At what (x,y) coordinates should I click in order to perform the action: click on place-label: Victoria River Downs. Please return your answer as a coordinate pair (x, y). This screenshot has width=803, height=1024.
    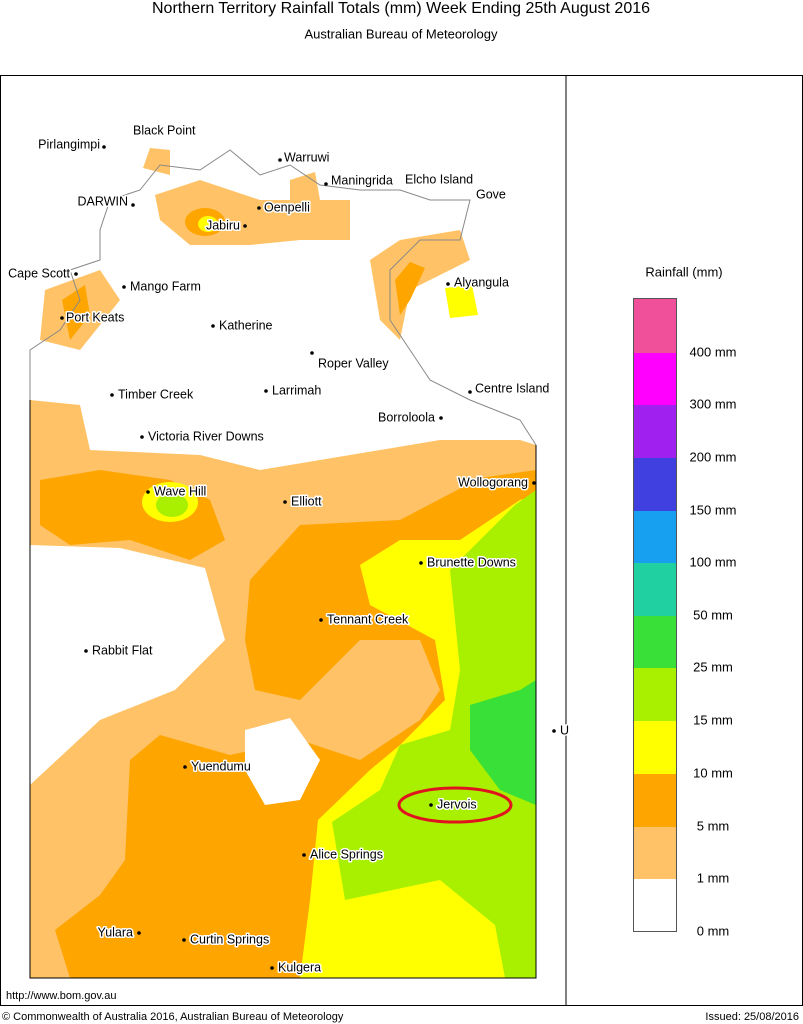
    Looking at the image, I should click on (206, 436).